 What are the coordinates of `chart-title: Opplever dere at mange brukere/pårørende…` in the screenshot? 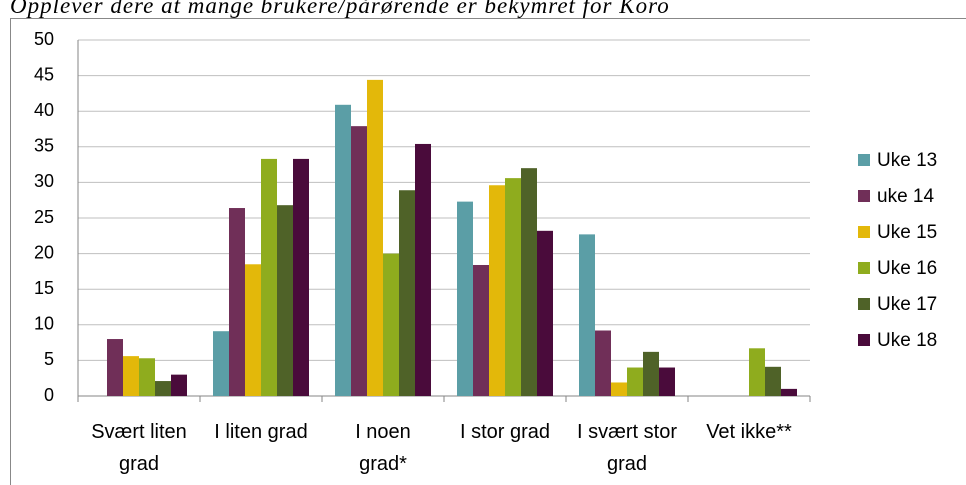 It's located at (340, 9).